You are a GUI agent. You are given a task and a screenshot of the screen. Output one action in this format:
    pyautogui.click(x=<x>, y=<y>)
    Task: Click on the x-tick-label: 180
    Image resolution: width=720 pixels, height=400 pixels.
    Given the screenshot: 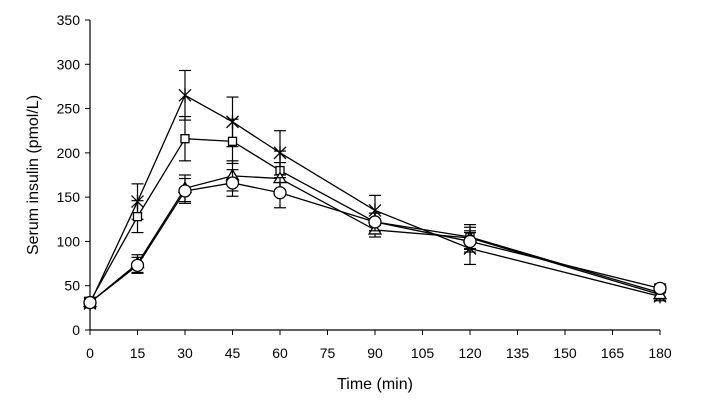 What is the action you would take?
    pyautogui.click(x=660, y=353)
    